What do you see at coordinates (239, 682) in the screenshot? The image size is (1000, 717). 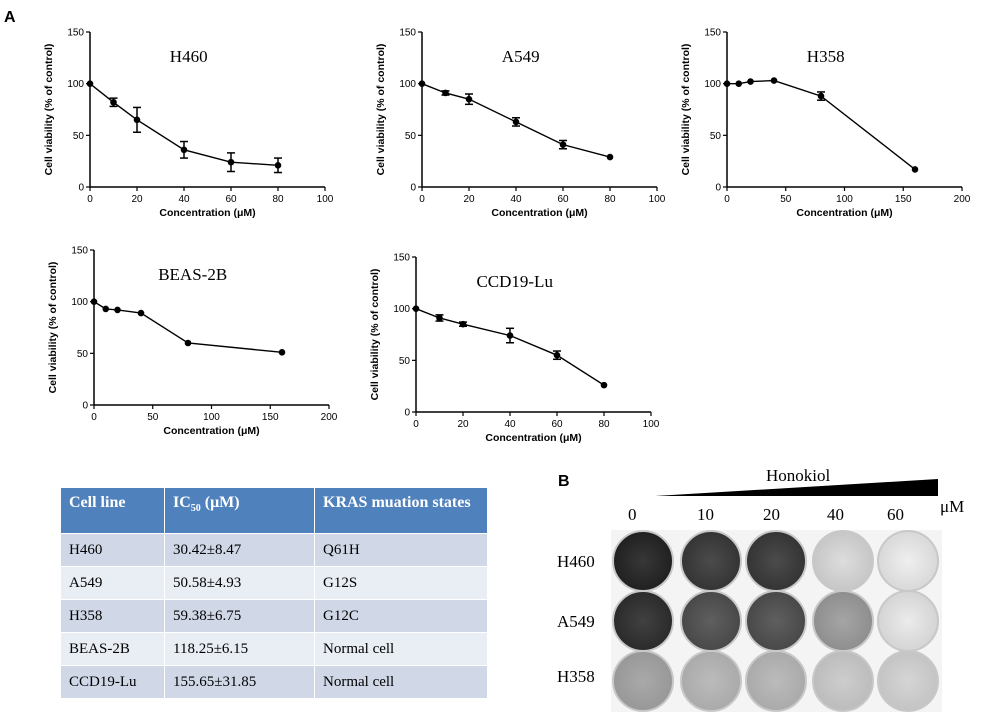 I see `cell-ic50: 155.65±31.85` at bounding box center [239, 682].